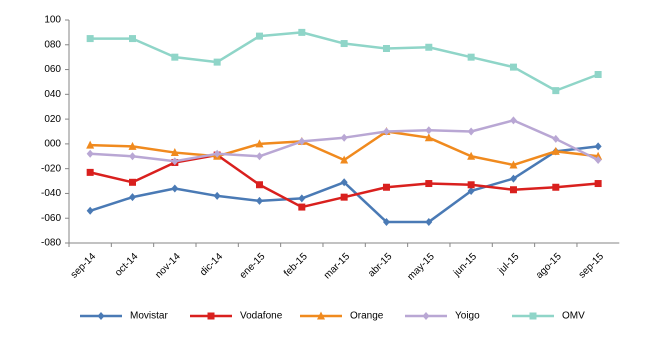 The width and height of the screenshot is (652, 357). What do you see at coordinates (573, 316) in the screenshot?
I see `legend-label: OMV` at bounding box center [573, 316].